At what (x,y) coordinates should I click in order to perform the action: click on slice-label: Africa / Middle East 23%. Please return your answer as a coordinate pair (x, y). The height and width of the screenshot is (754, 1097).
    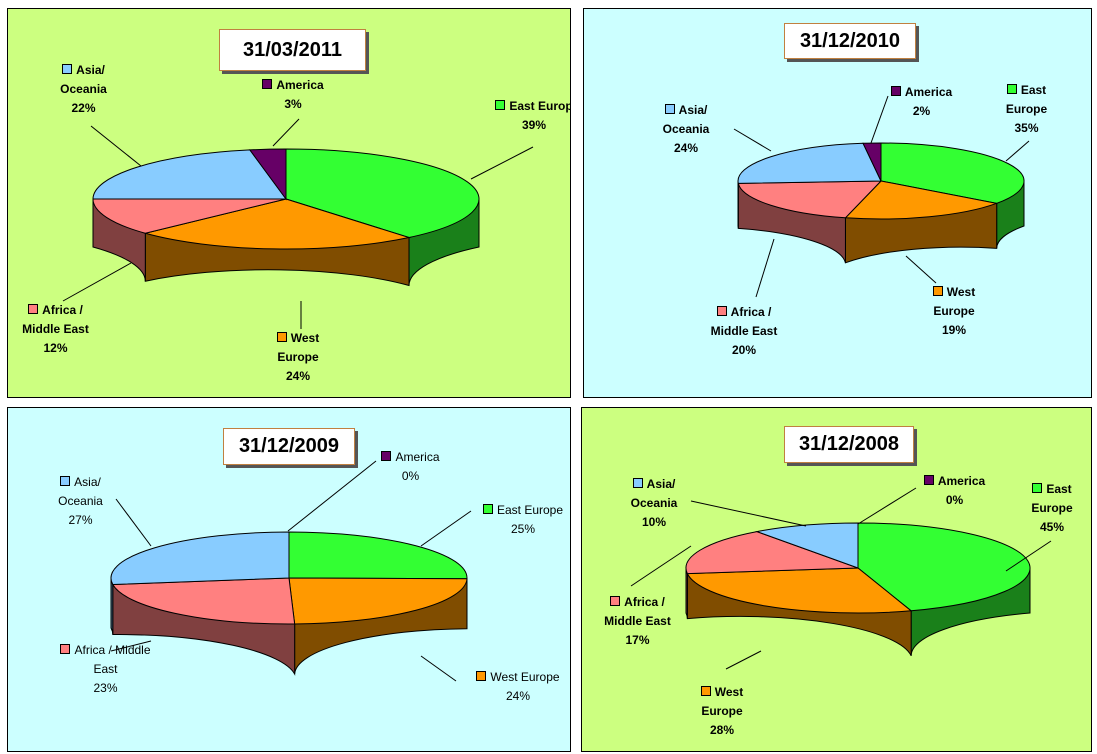
    Looking at the image, I should click on (105, 669).